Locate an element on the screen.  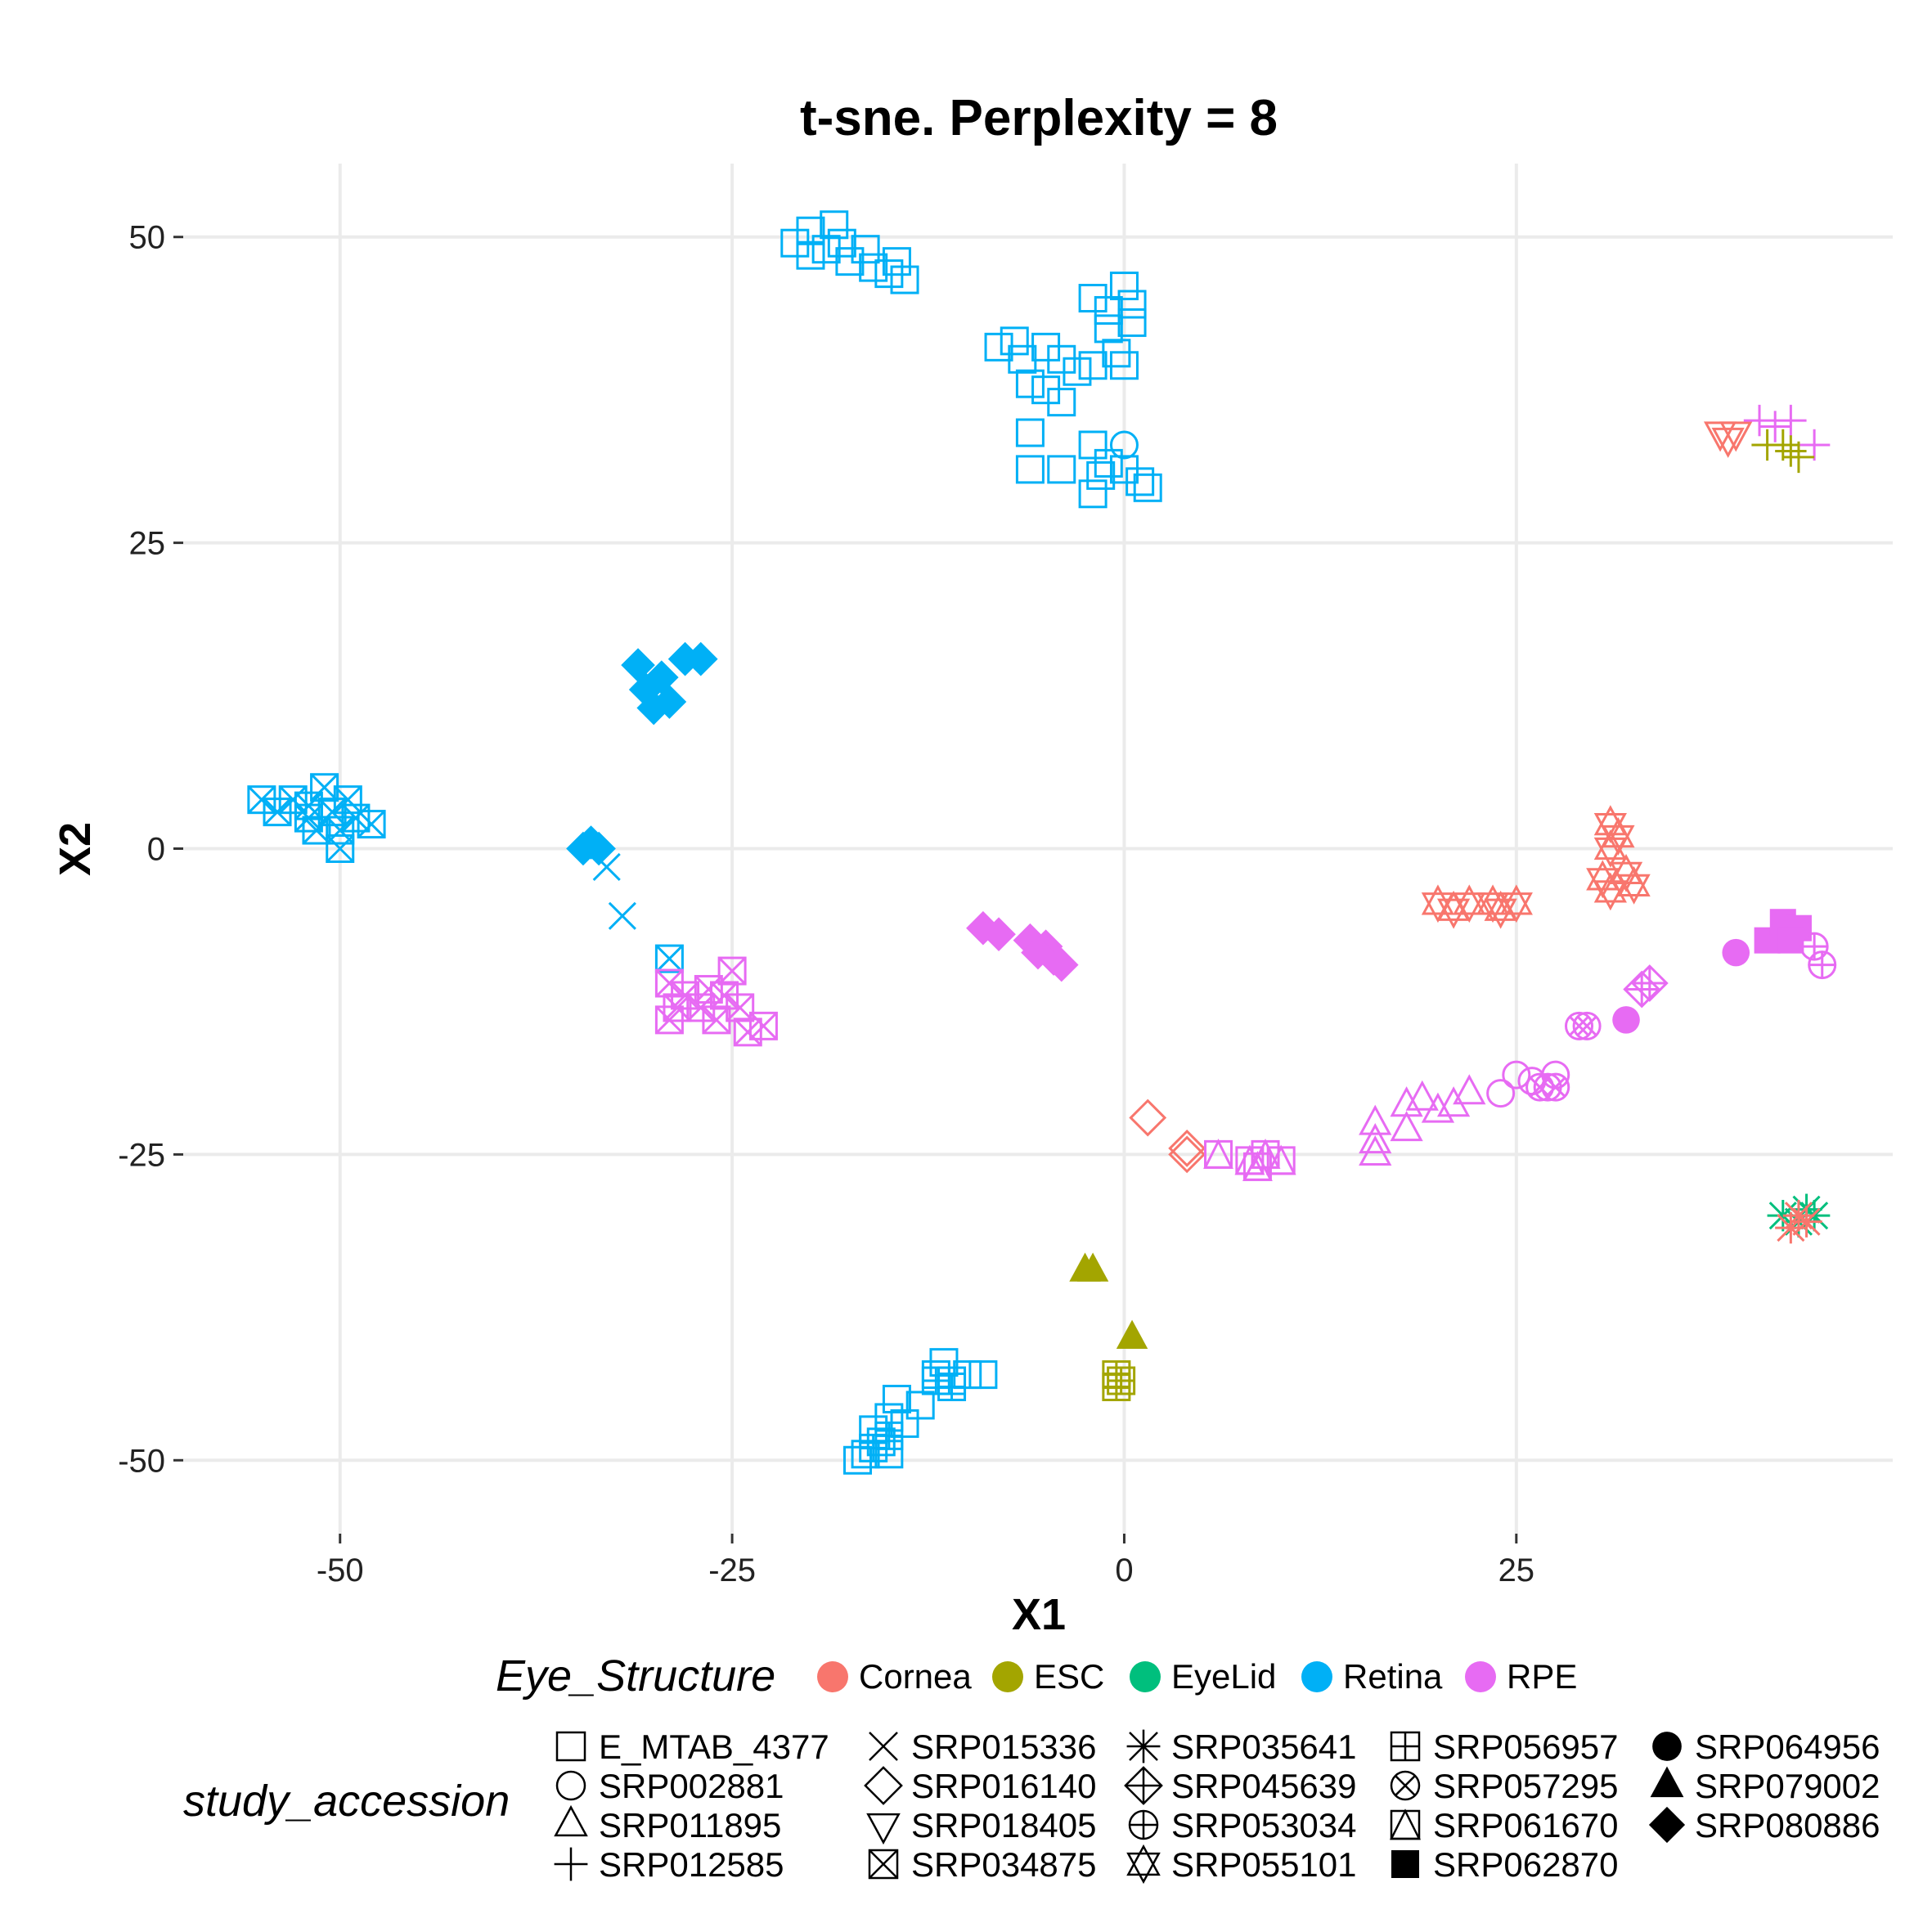
legend-shape-item: SRP062870 is located at coordinates (1505, 1864).